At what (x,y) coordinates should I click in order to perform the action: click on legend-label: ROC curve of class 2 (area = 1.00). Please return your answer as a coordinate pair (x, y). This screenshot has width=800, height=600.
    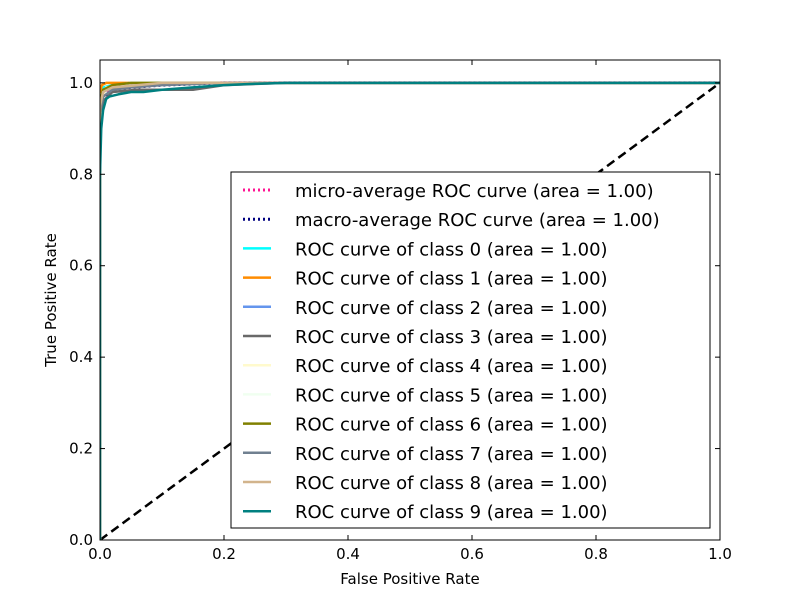
    Looking at the image, I should click on (451, 308).